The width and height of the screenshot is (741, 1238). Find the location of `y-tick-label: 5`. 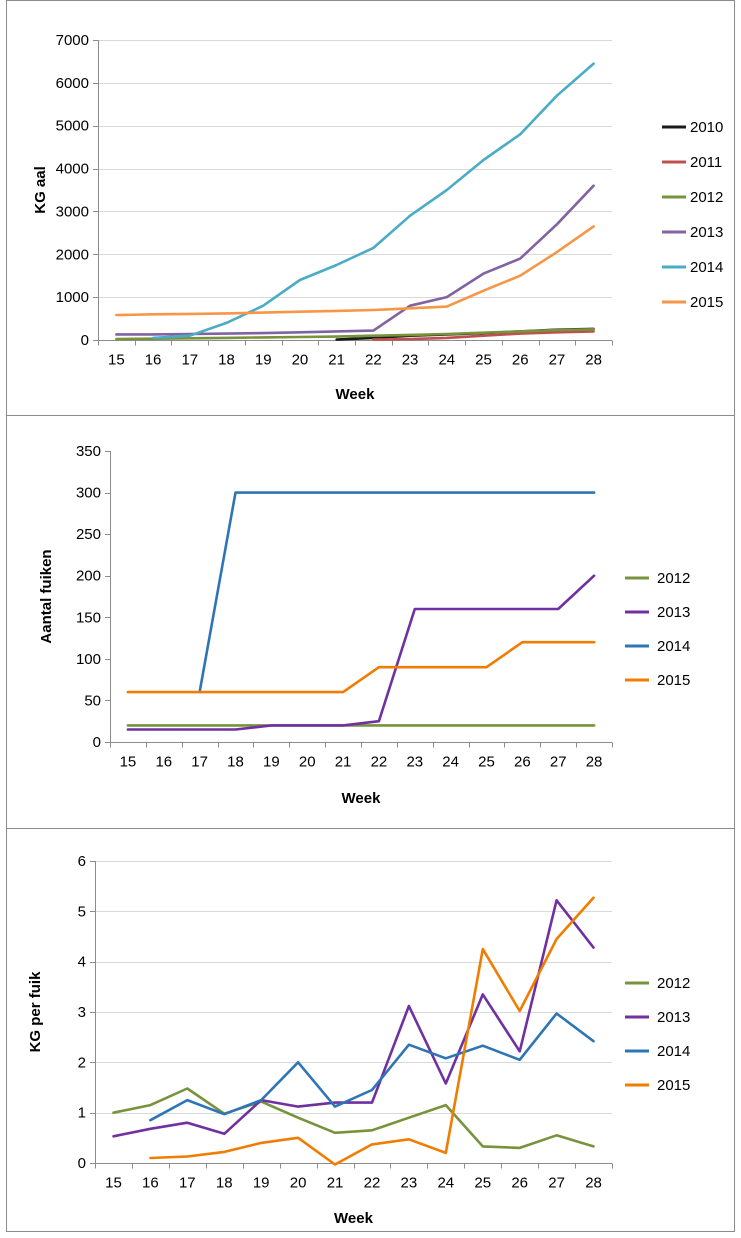

y-tick-label: 5 is located at coordinates (82, 911).